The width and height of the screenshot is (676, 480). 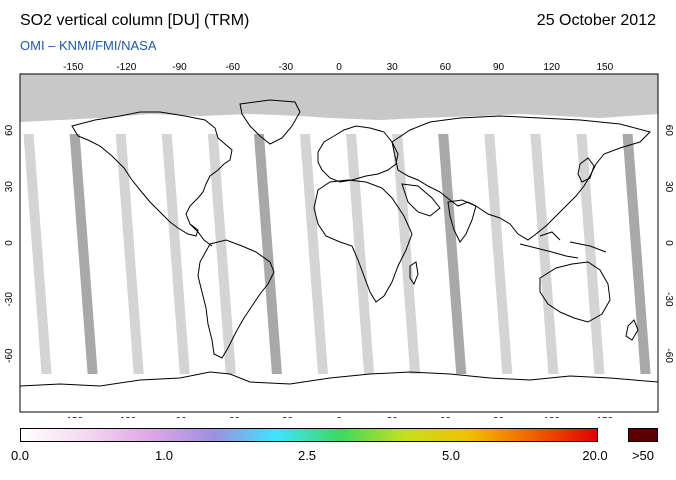 I want to click on colorbar-tick-label: 20.0, so click(x=595, y=455).